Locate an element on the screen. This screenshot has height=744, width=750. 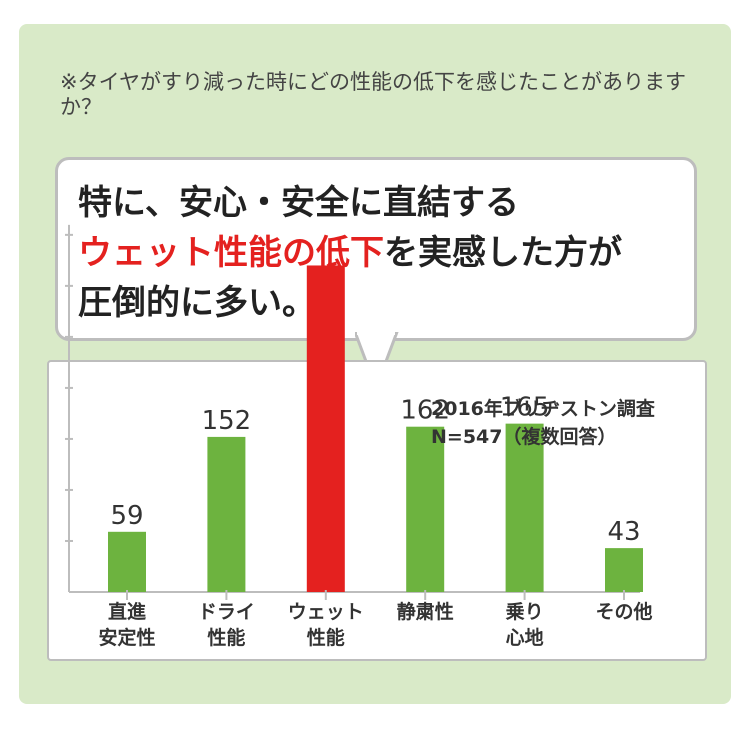
bar-value-label: 162 is located at coordinates (425, 411).